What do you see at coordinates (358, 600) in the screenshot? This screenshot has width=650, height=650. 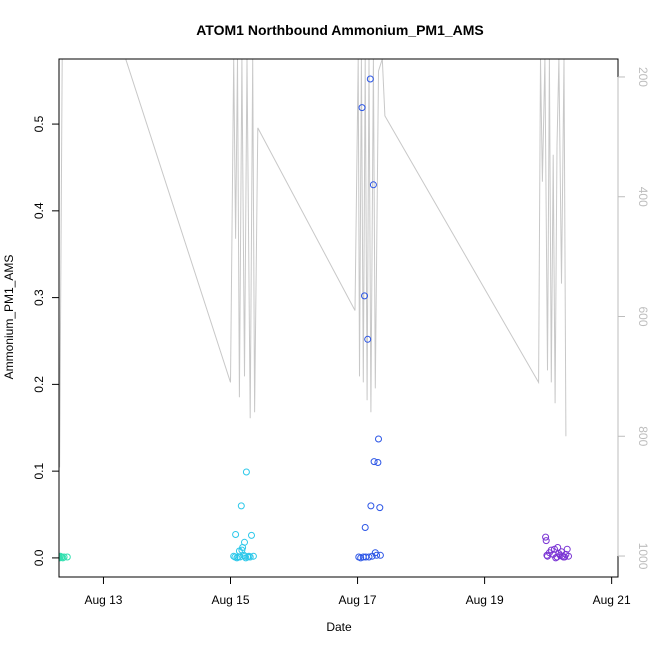 I see `x-tick-label: Aug 17` at bounding box center [358, 600].